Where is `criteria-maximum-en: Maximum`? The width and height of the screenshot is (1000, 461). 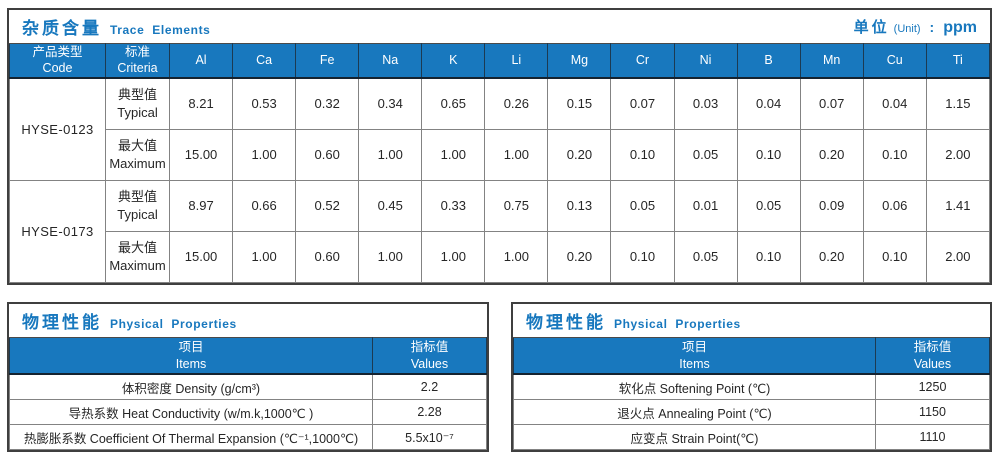
criteria-maximum-en: Maximum is located at coordinates (137, 163).